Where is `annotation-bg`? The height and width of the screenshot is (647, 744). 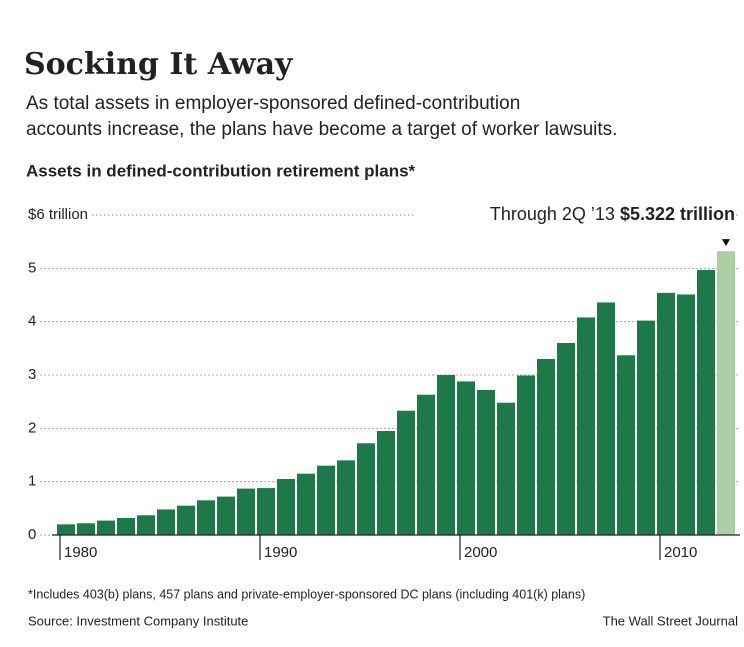 annotation-bg is located at coordinates (575, 215).